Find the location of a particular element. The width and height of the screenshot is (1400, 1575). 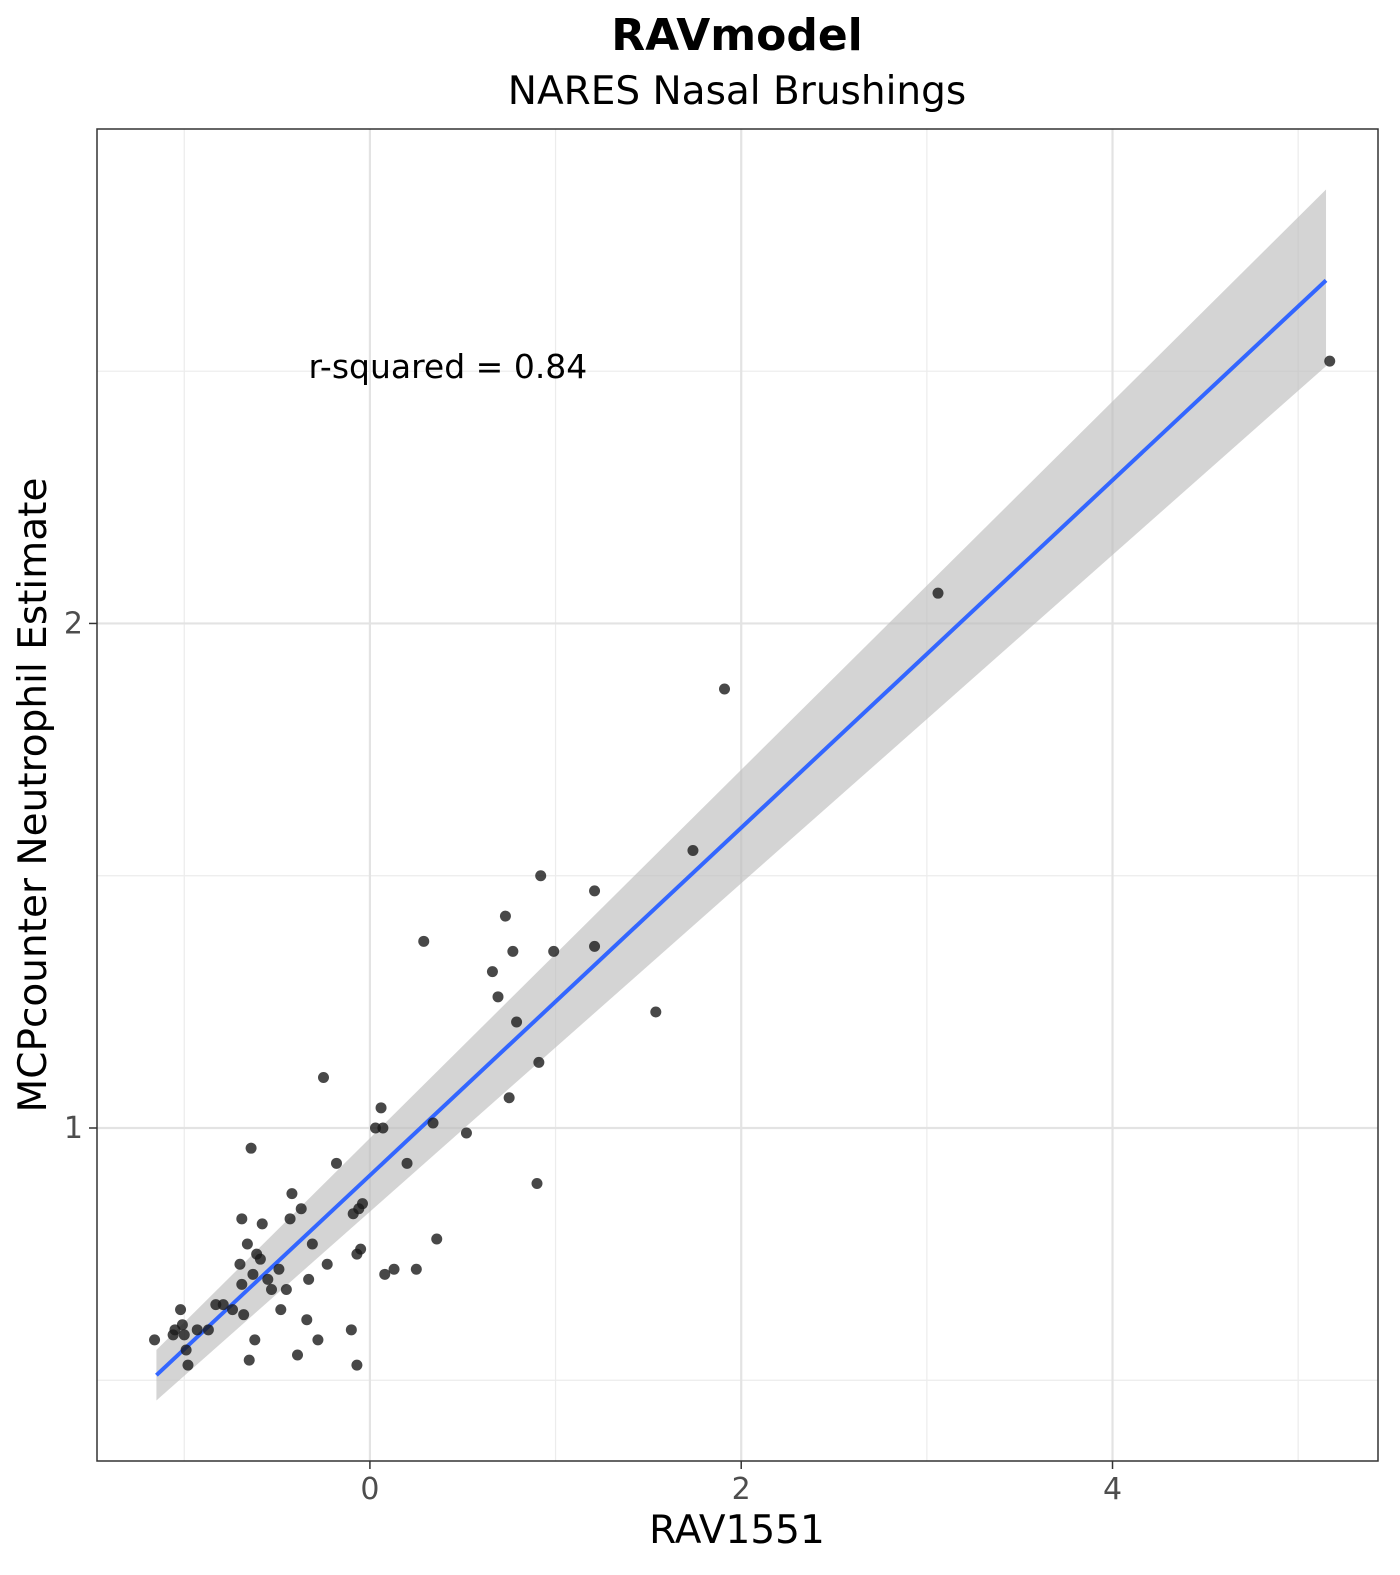

y-tick-label: 2 is located at coordinates (73, 623).